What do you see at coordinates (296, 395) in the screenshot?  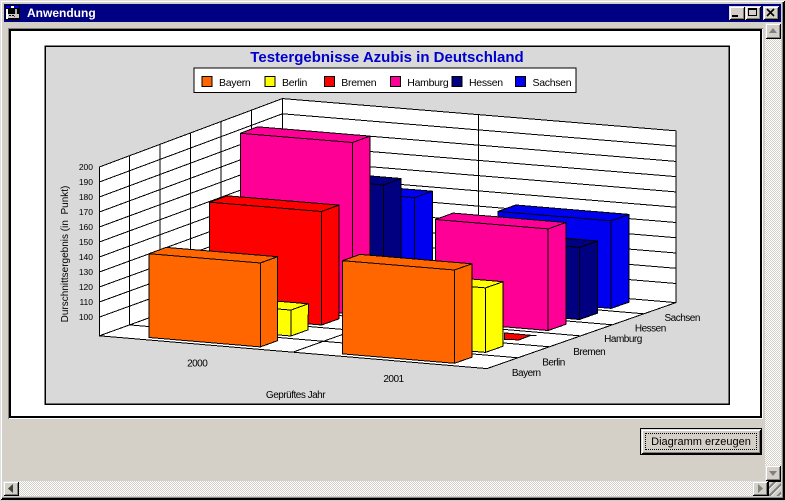 I see `svg-text: Geprüftes Jahr` at bounding box center [296, 395].